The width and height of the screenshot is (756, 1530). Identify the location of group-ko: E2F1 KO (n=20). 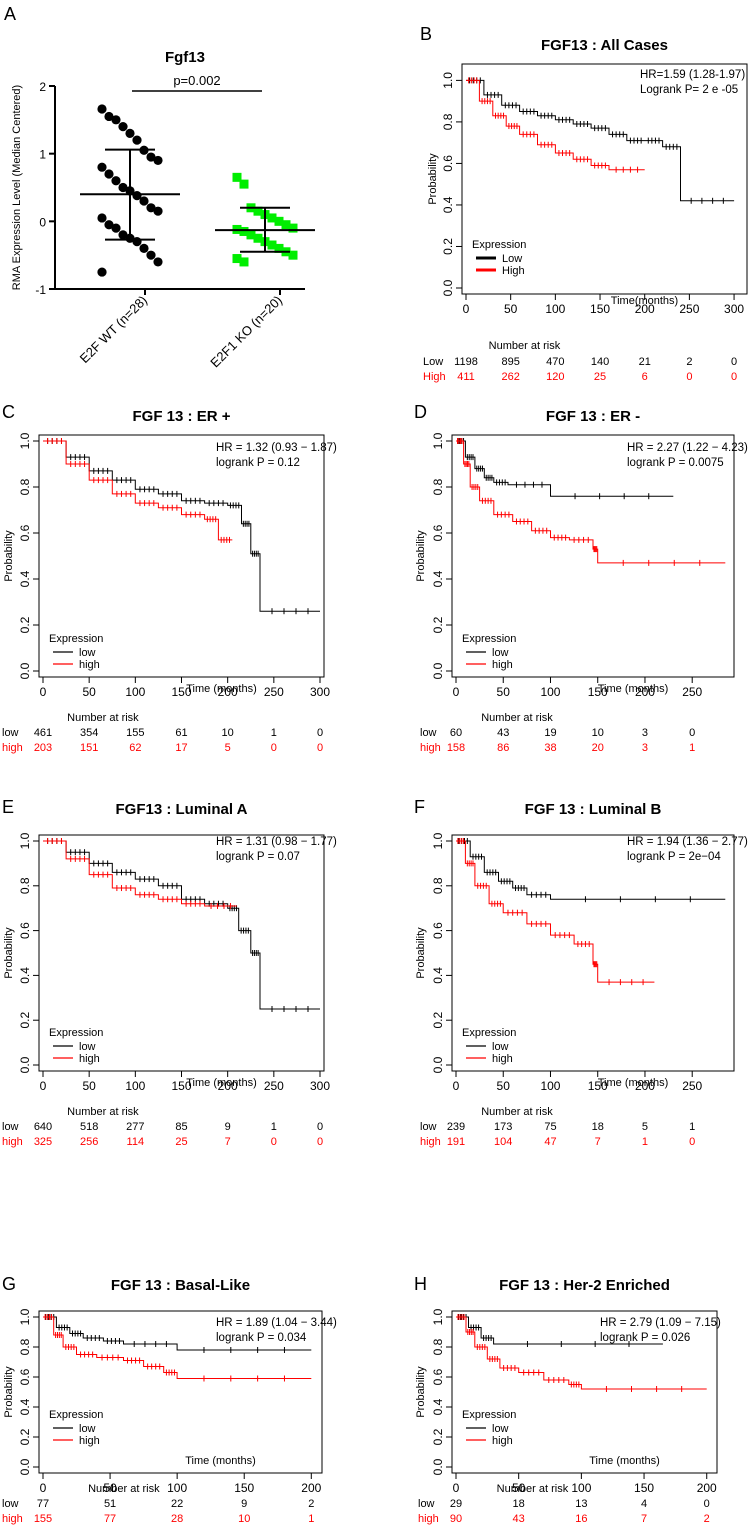
(261, 271).